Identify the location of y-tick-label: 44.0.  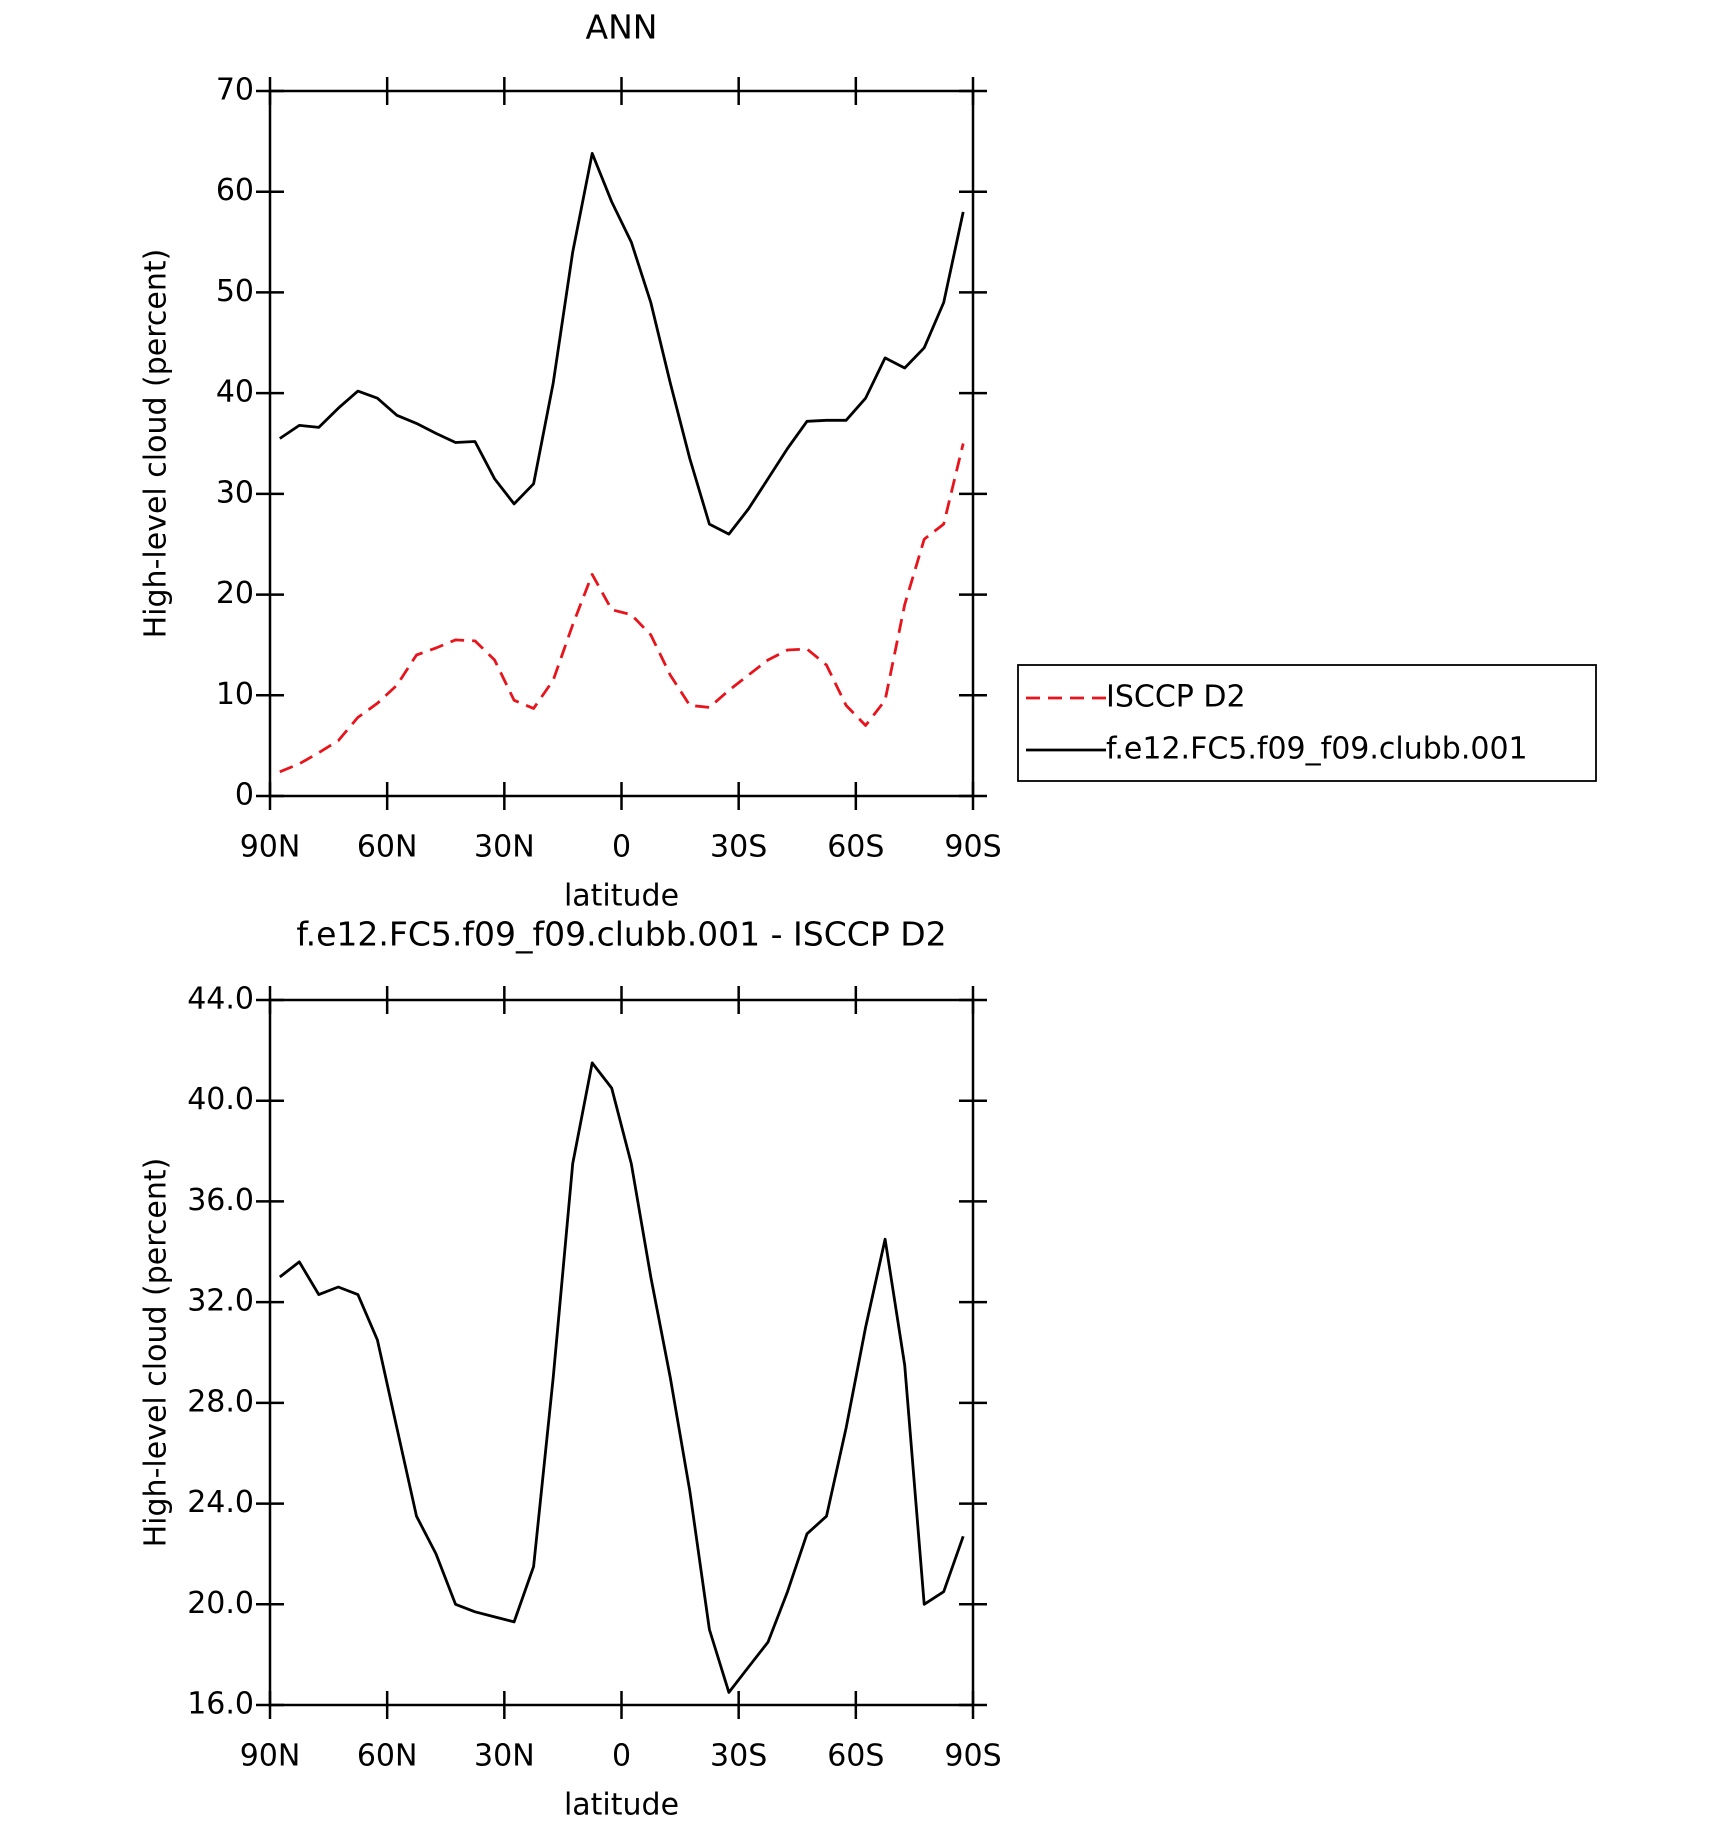
(220, 999).